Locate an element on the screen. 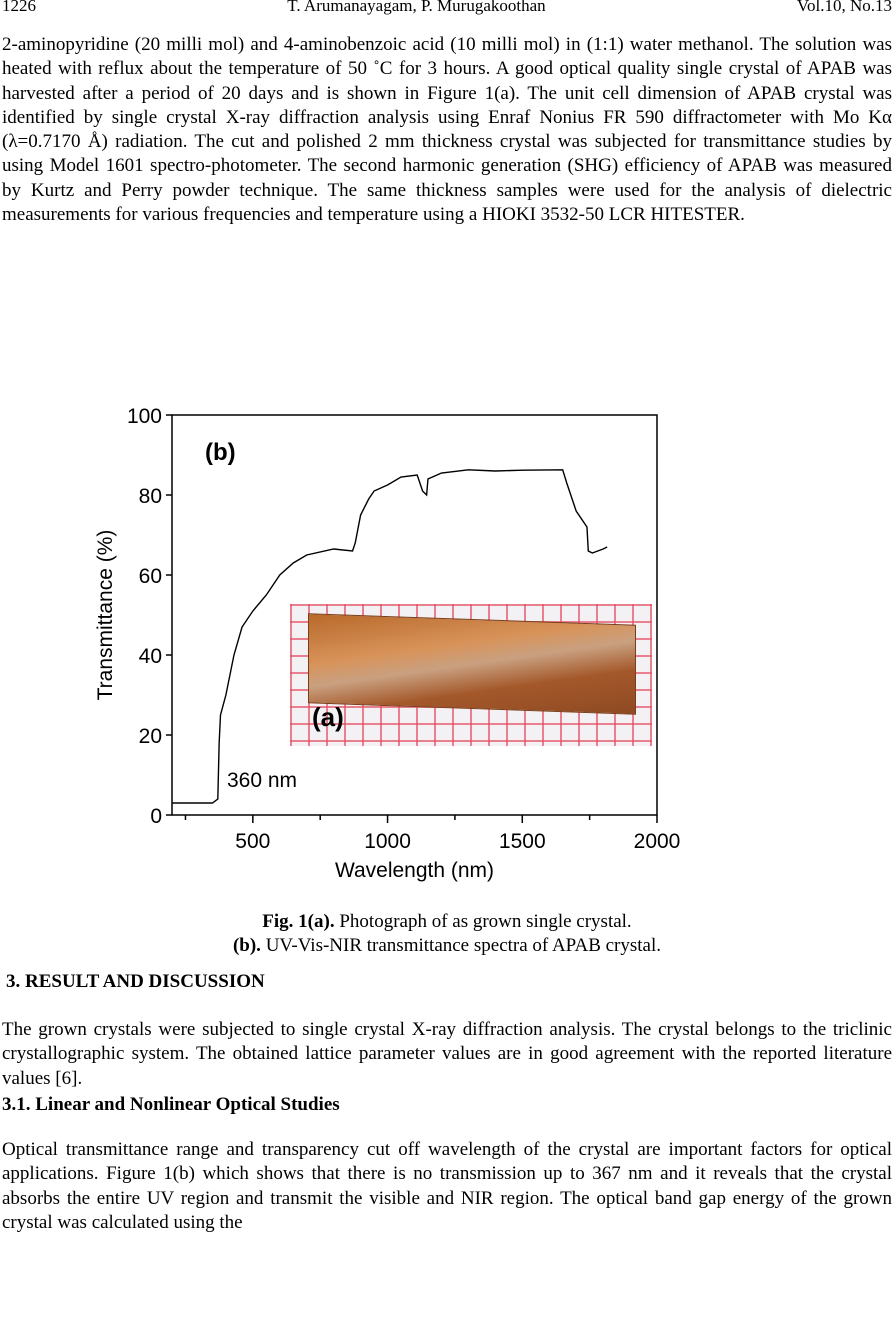 This screenshot has height=1329, width=894. x-tick-label: 2000 is located at coordinates (657, 841).